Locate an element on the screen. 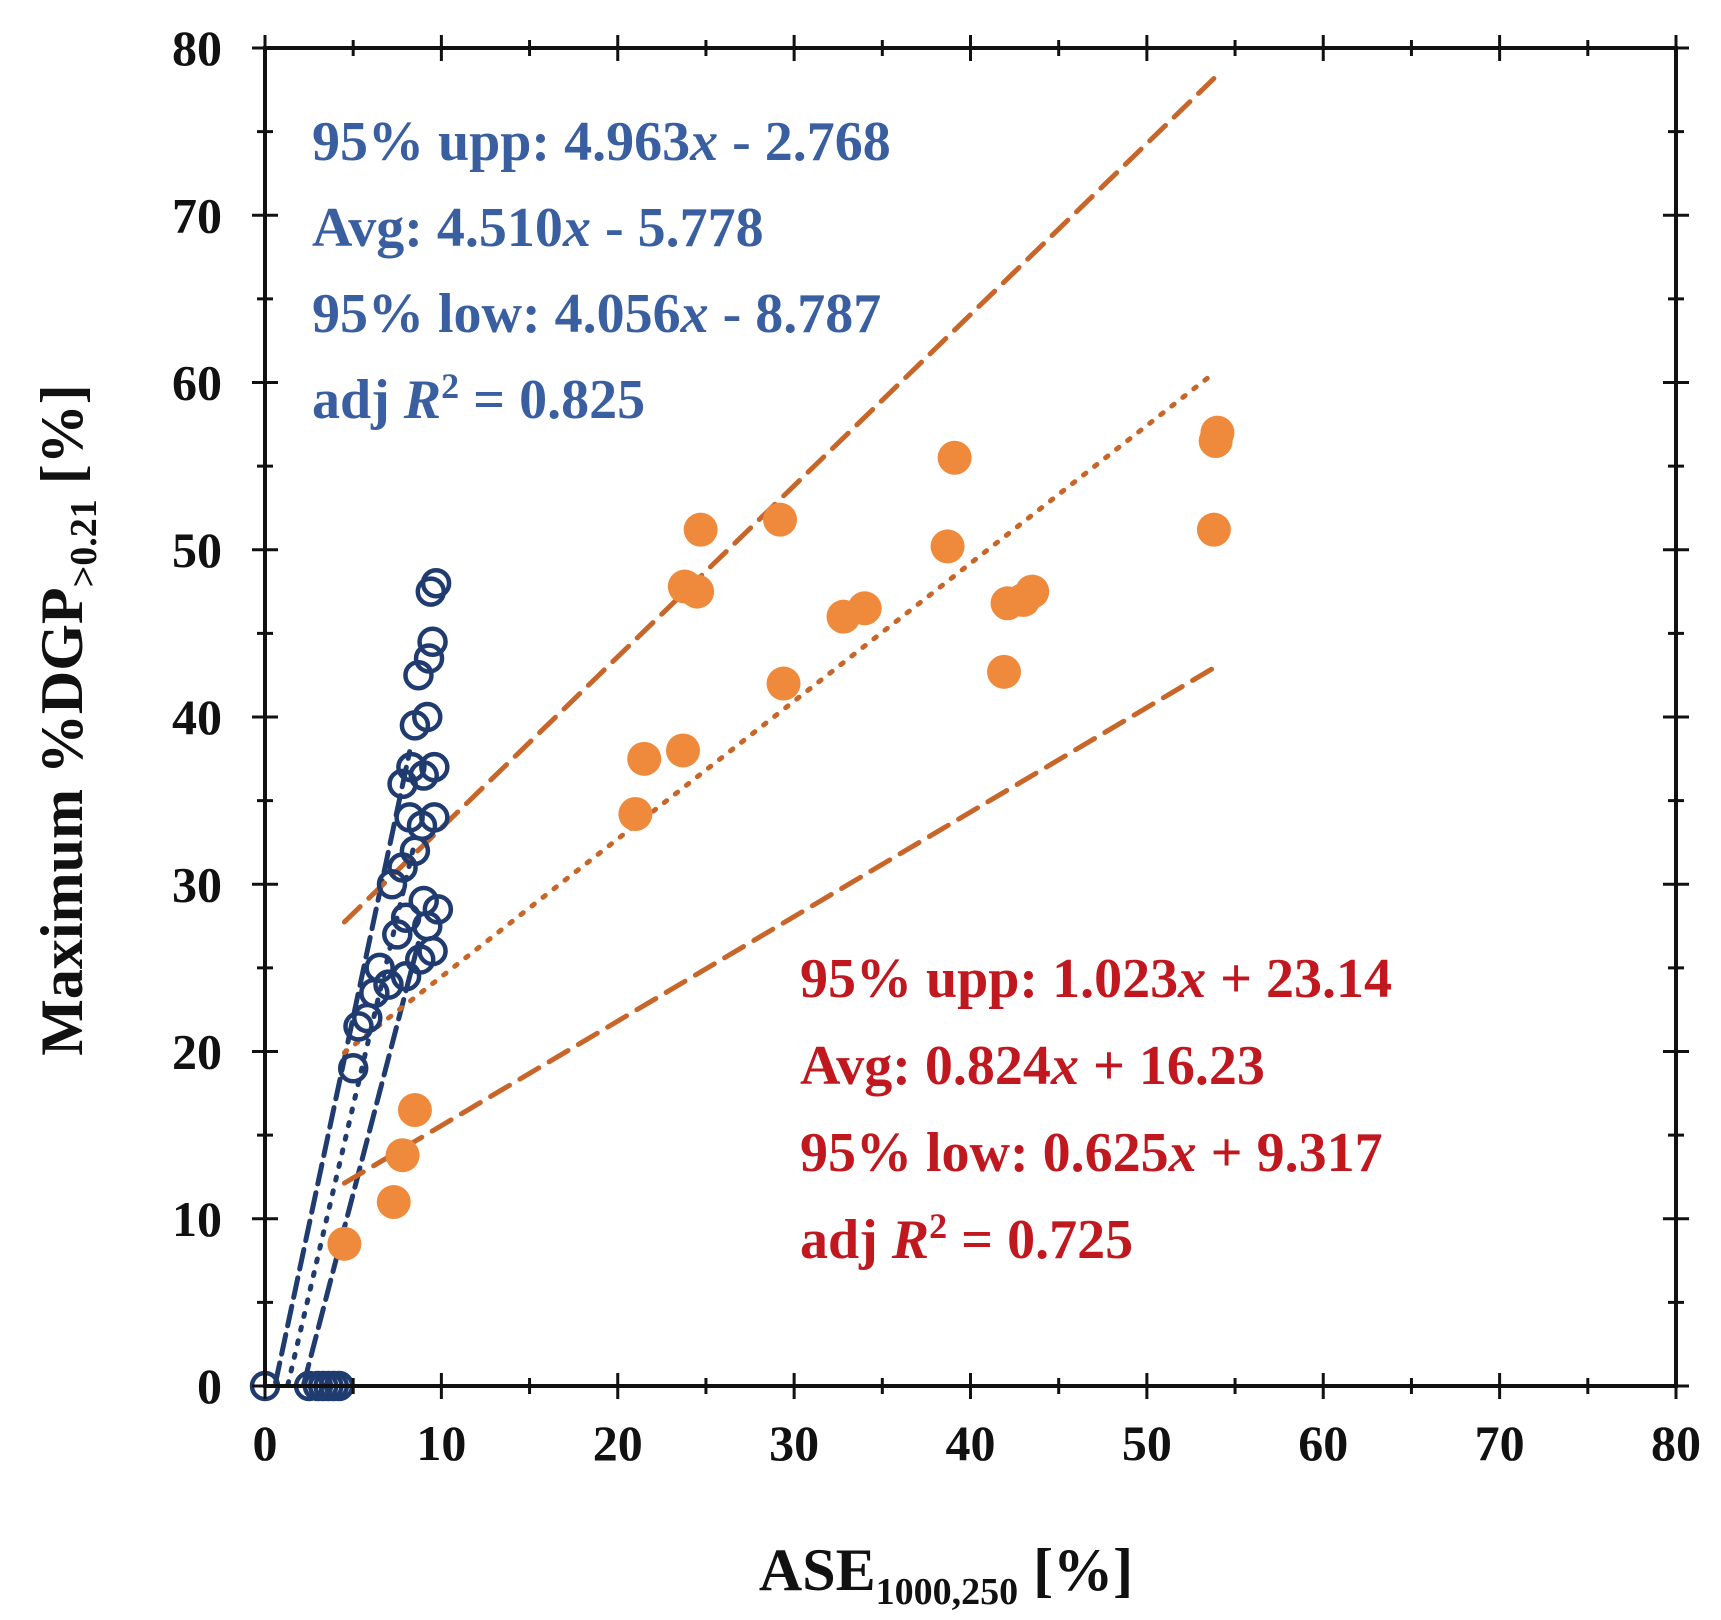  eq-part: + 16.23 is located at coordinates (1172, 1066).